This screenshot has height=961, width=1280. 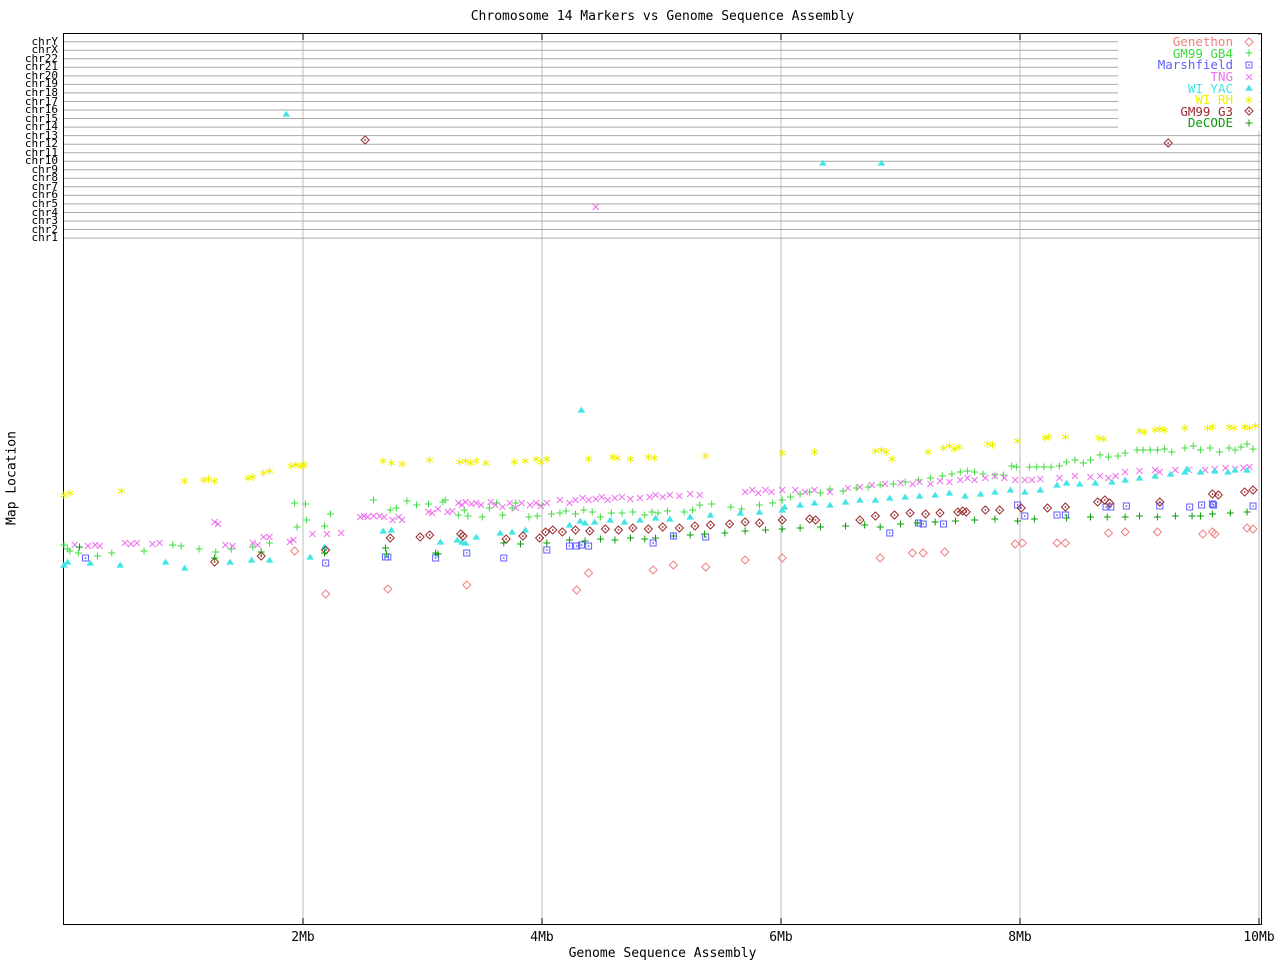 I want to click on chrom-label-chr18: chr18, so click(x=41, y=92).